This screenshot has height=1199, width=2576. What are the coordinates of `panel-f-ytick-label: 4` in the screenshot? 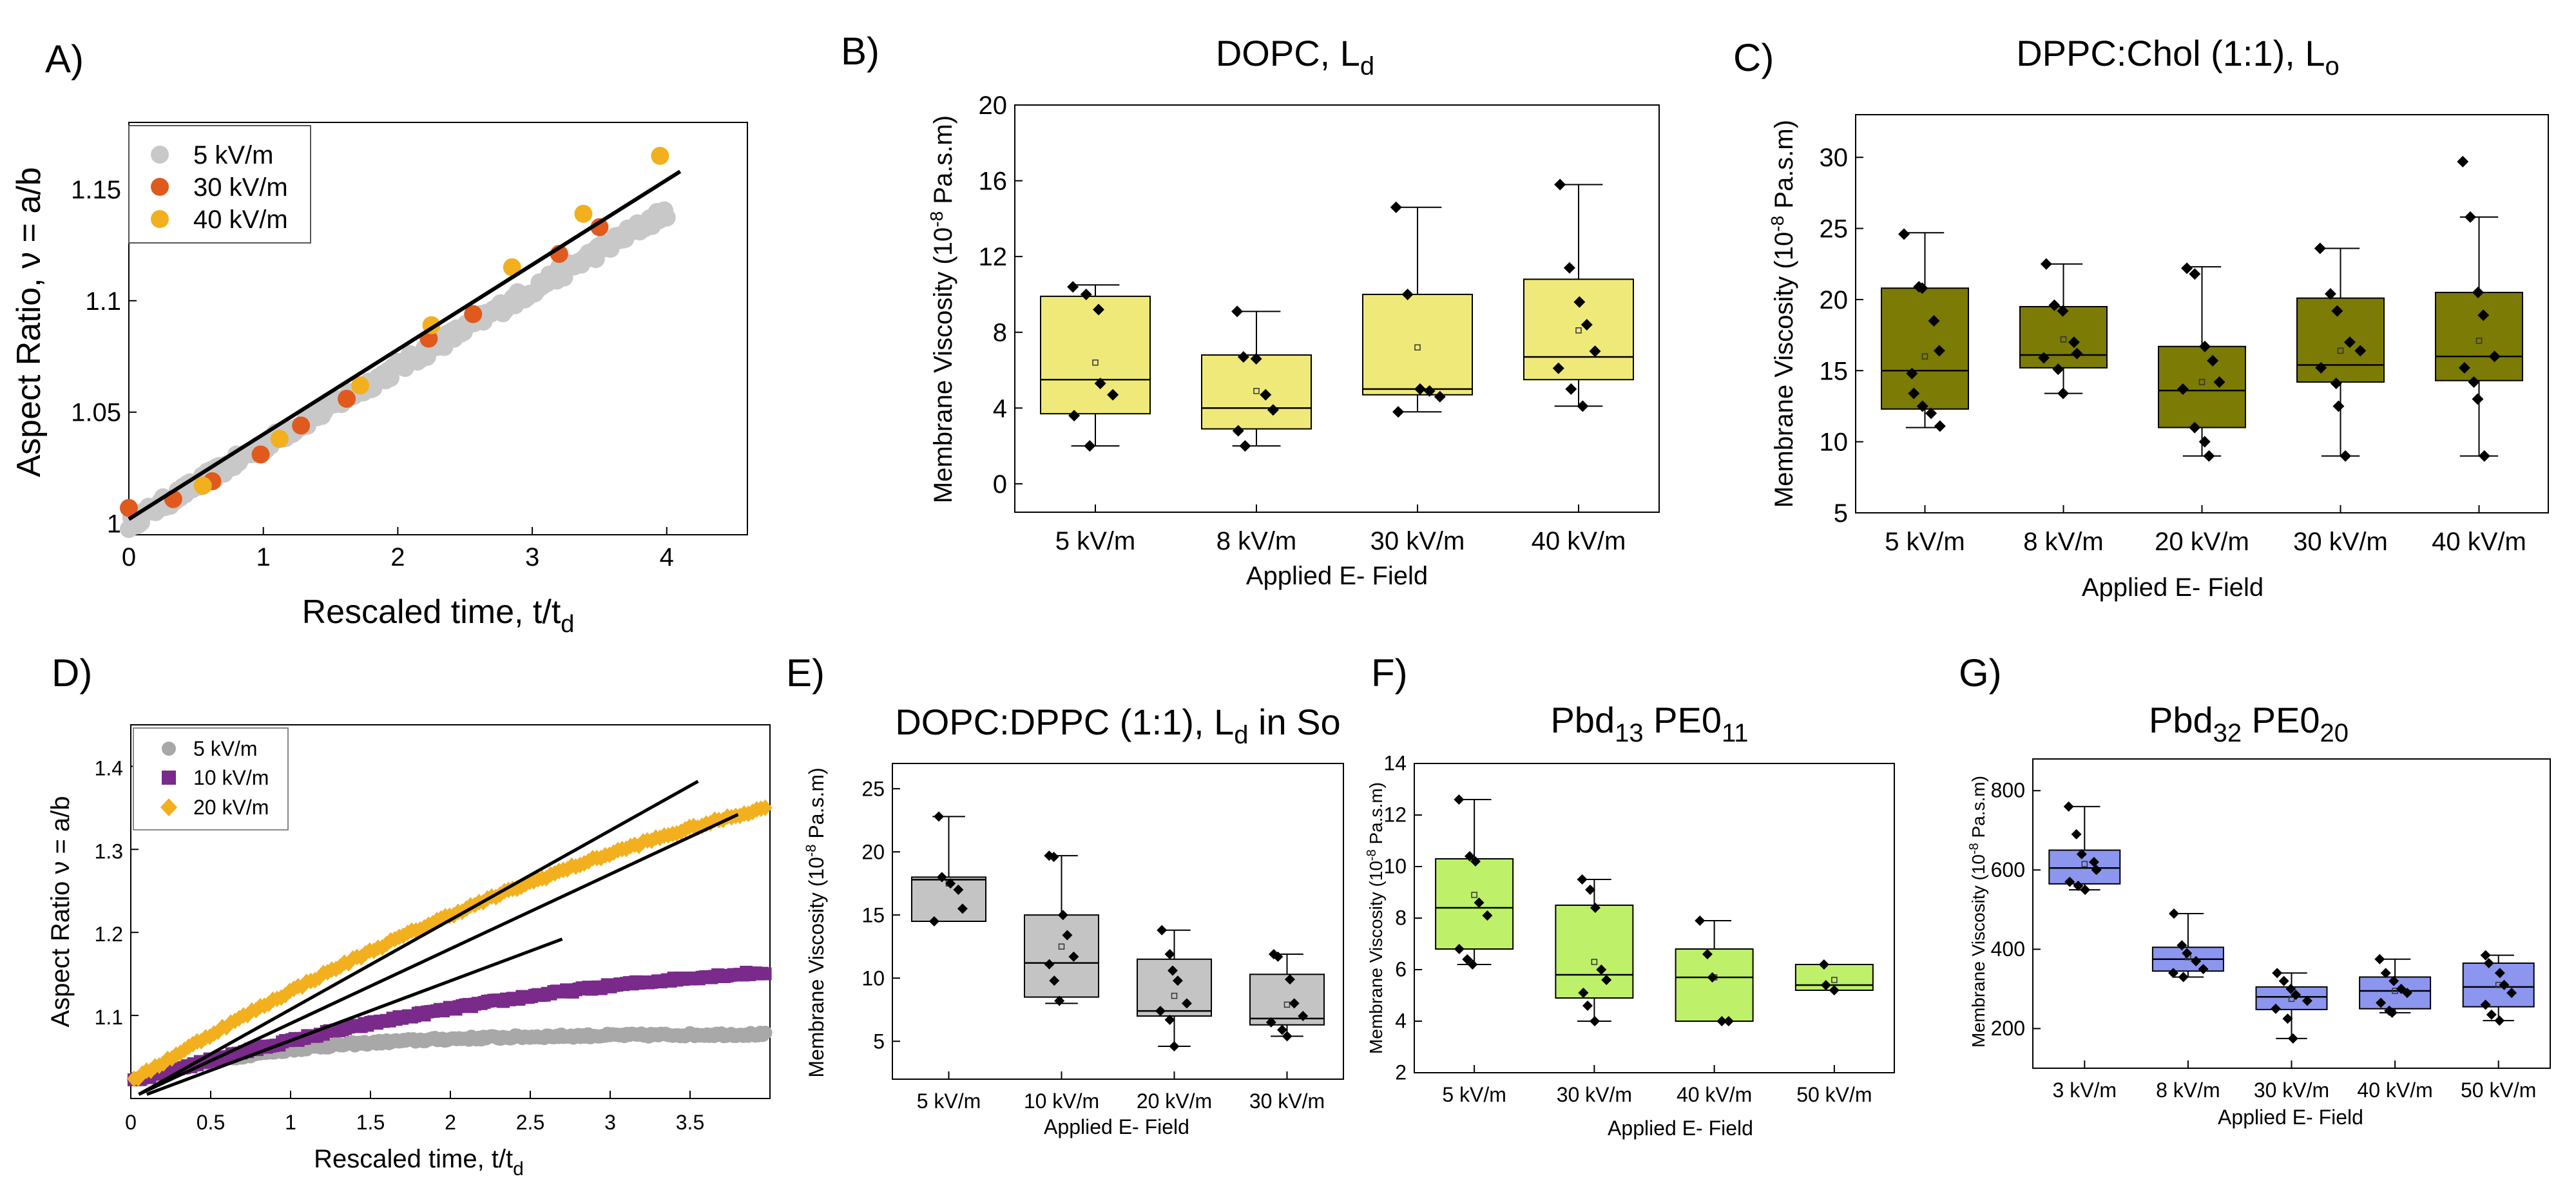 It's located at (1401, 1021).